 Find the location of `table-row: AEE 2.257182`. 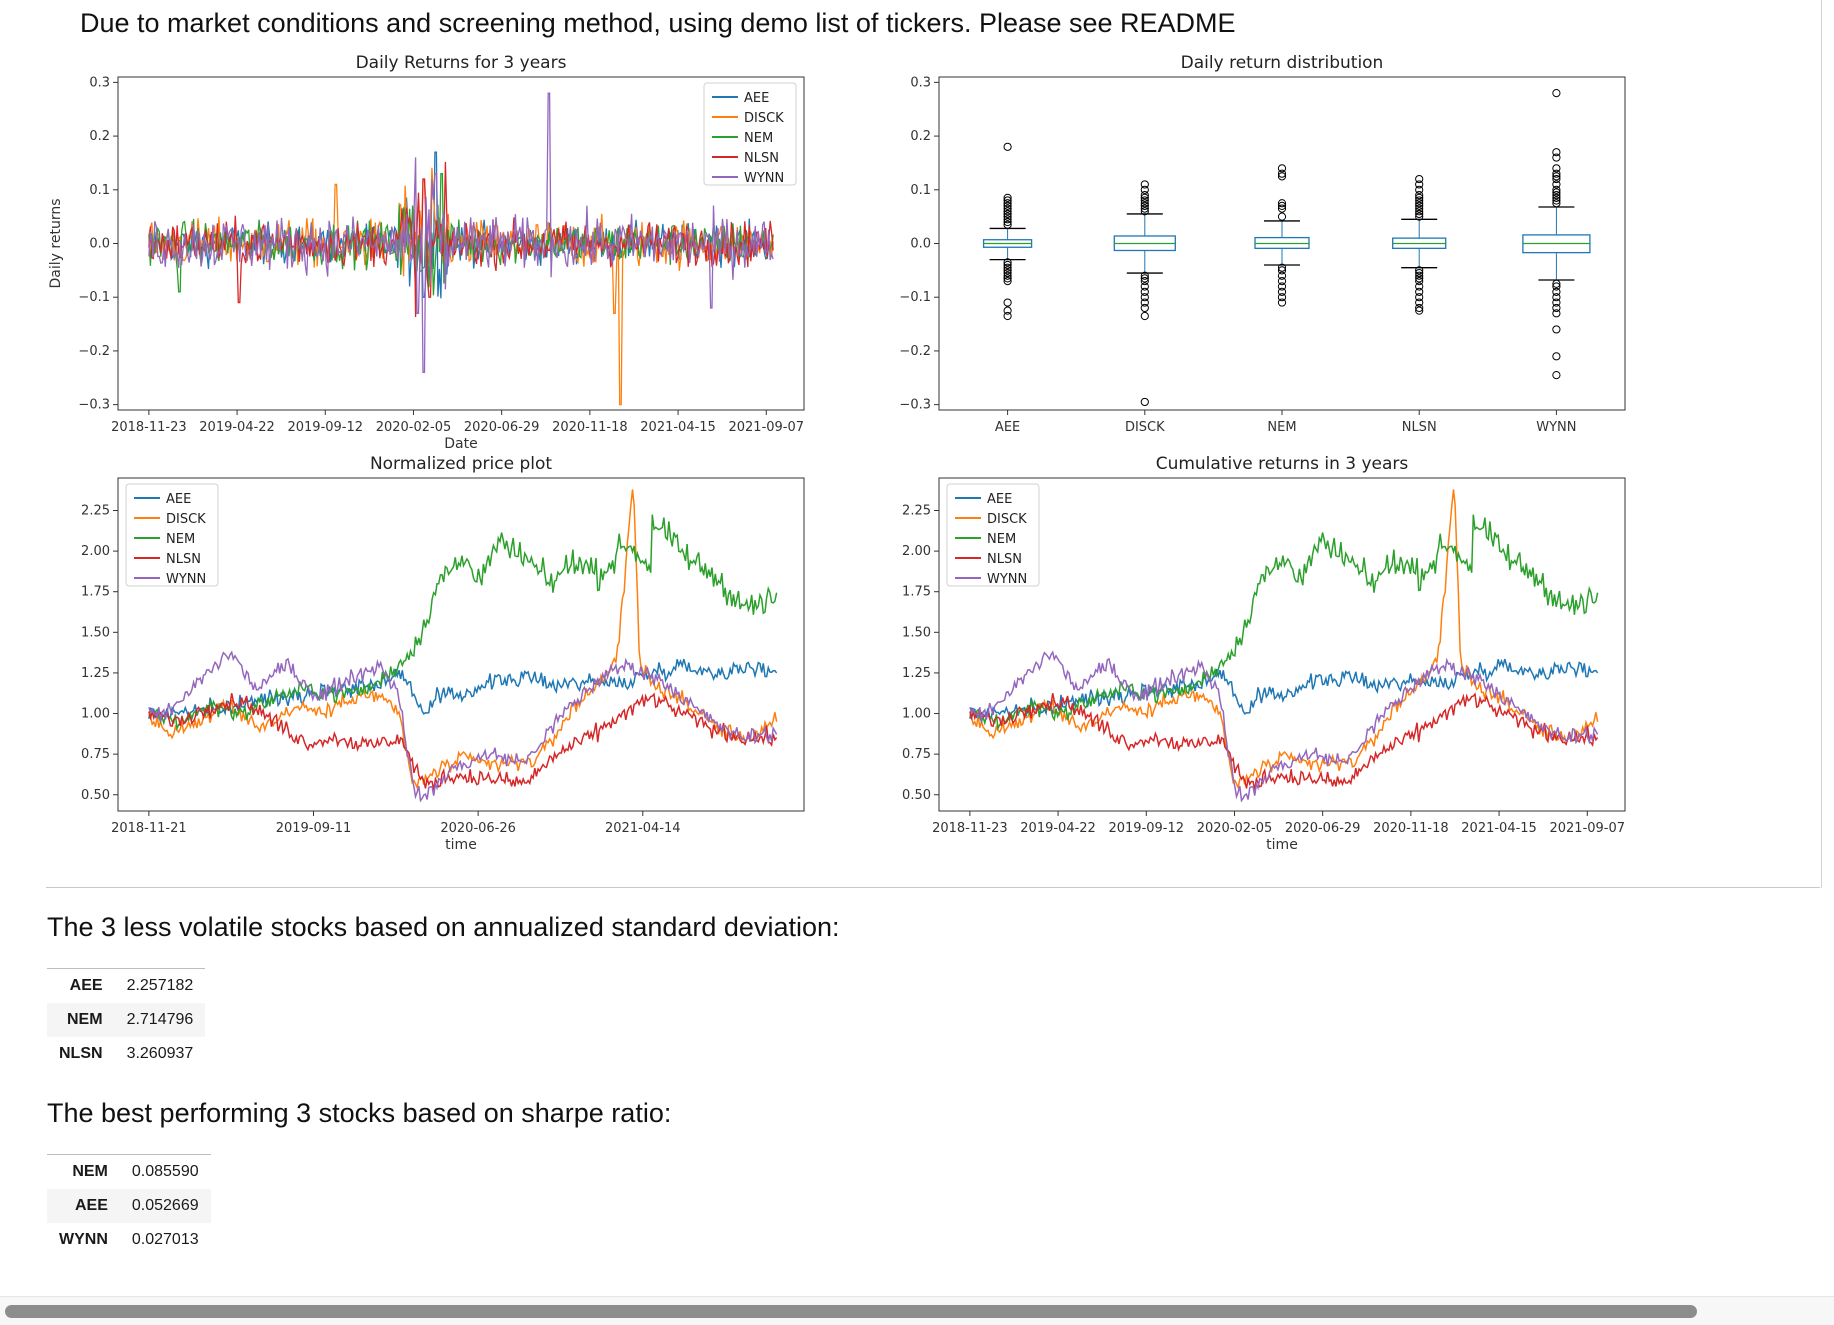

table-row: AEE 2.257182 is located at coordinates (126, 985).